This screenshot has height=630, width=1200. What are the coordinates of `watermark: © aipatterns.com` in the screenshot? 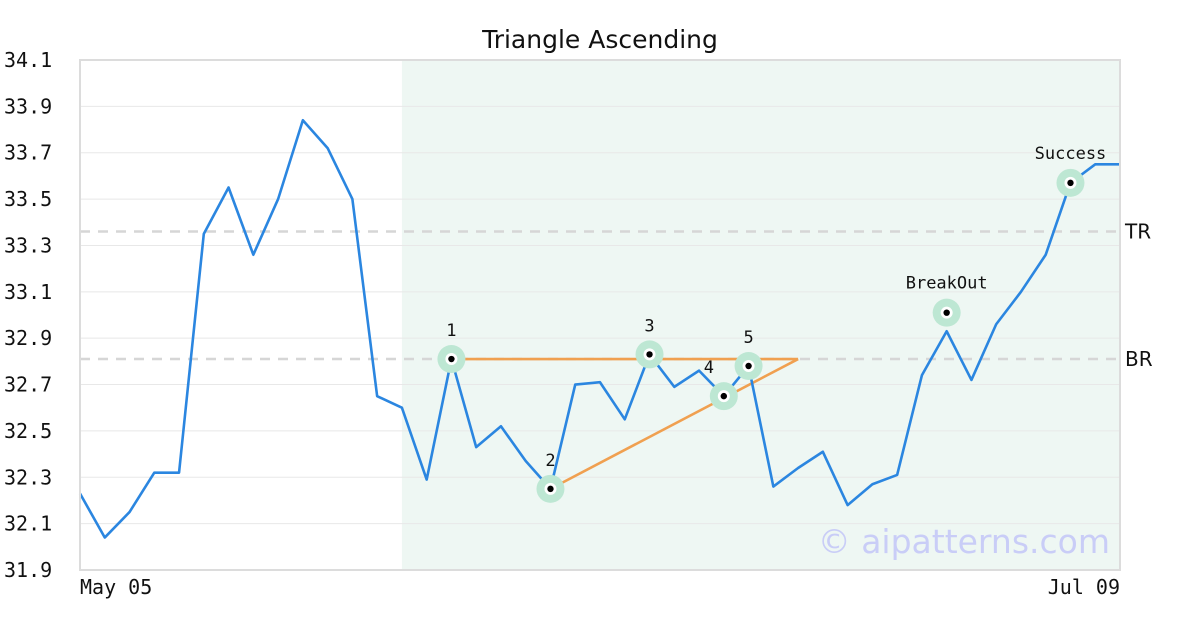 It's located at (964, 541).